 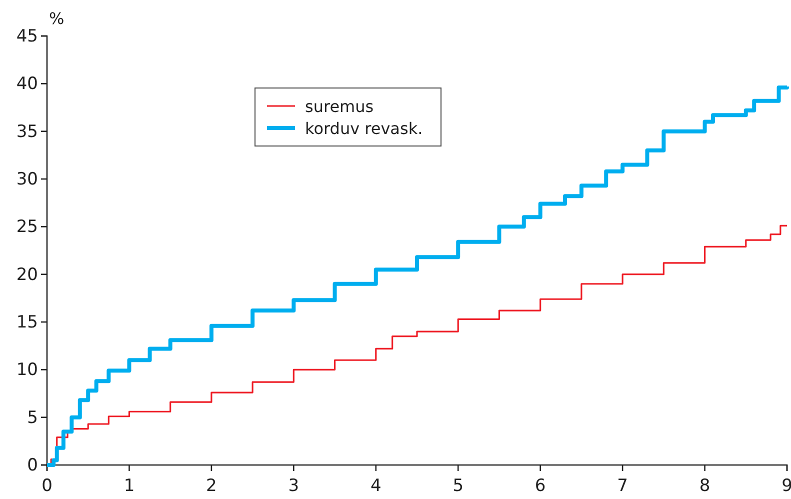 What do you see at coordinates (27, 84) in the screenshot?
I see `y-tick-label: 40` at bounding box center [27, 84].